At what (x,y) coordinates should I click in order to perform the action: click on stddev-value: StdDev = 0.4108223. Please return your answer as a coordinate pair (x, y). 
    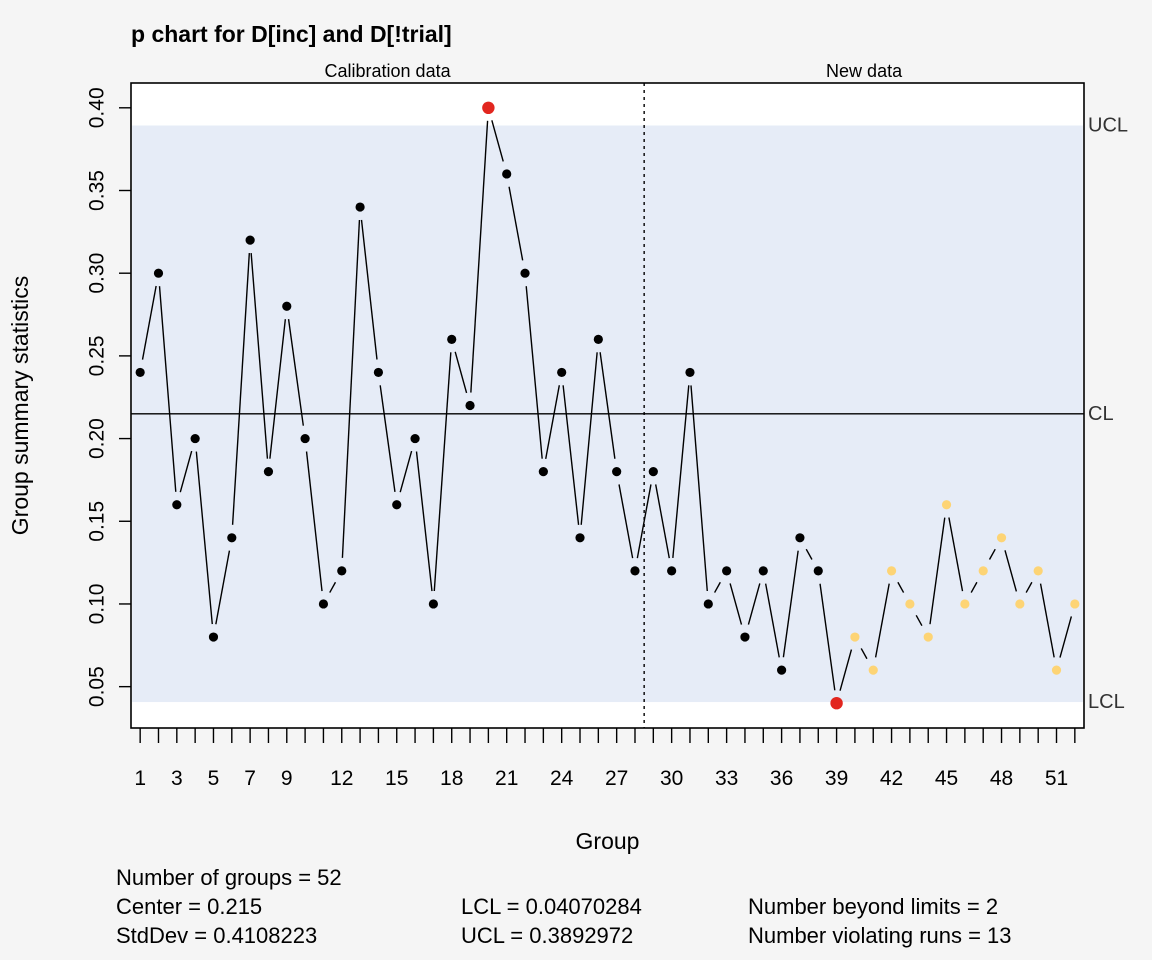
    Looking at the image, I should click on (217, 935).